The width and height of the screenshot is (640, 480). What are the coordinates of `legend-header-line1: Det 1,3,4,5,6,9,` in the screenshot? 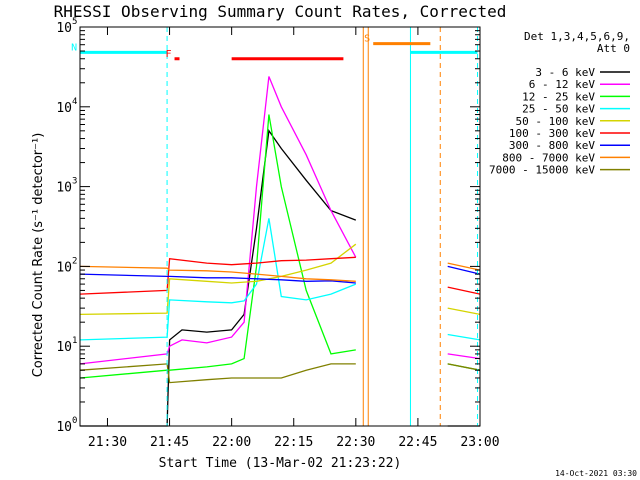 It's located at (577, 36).